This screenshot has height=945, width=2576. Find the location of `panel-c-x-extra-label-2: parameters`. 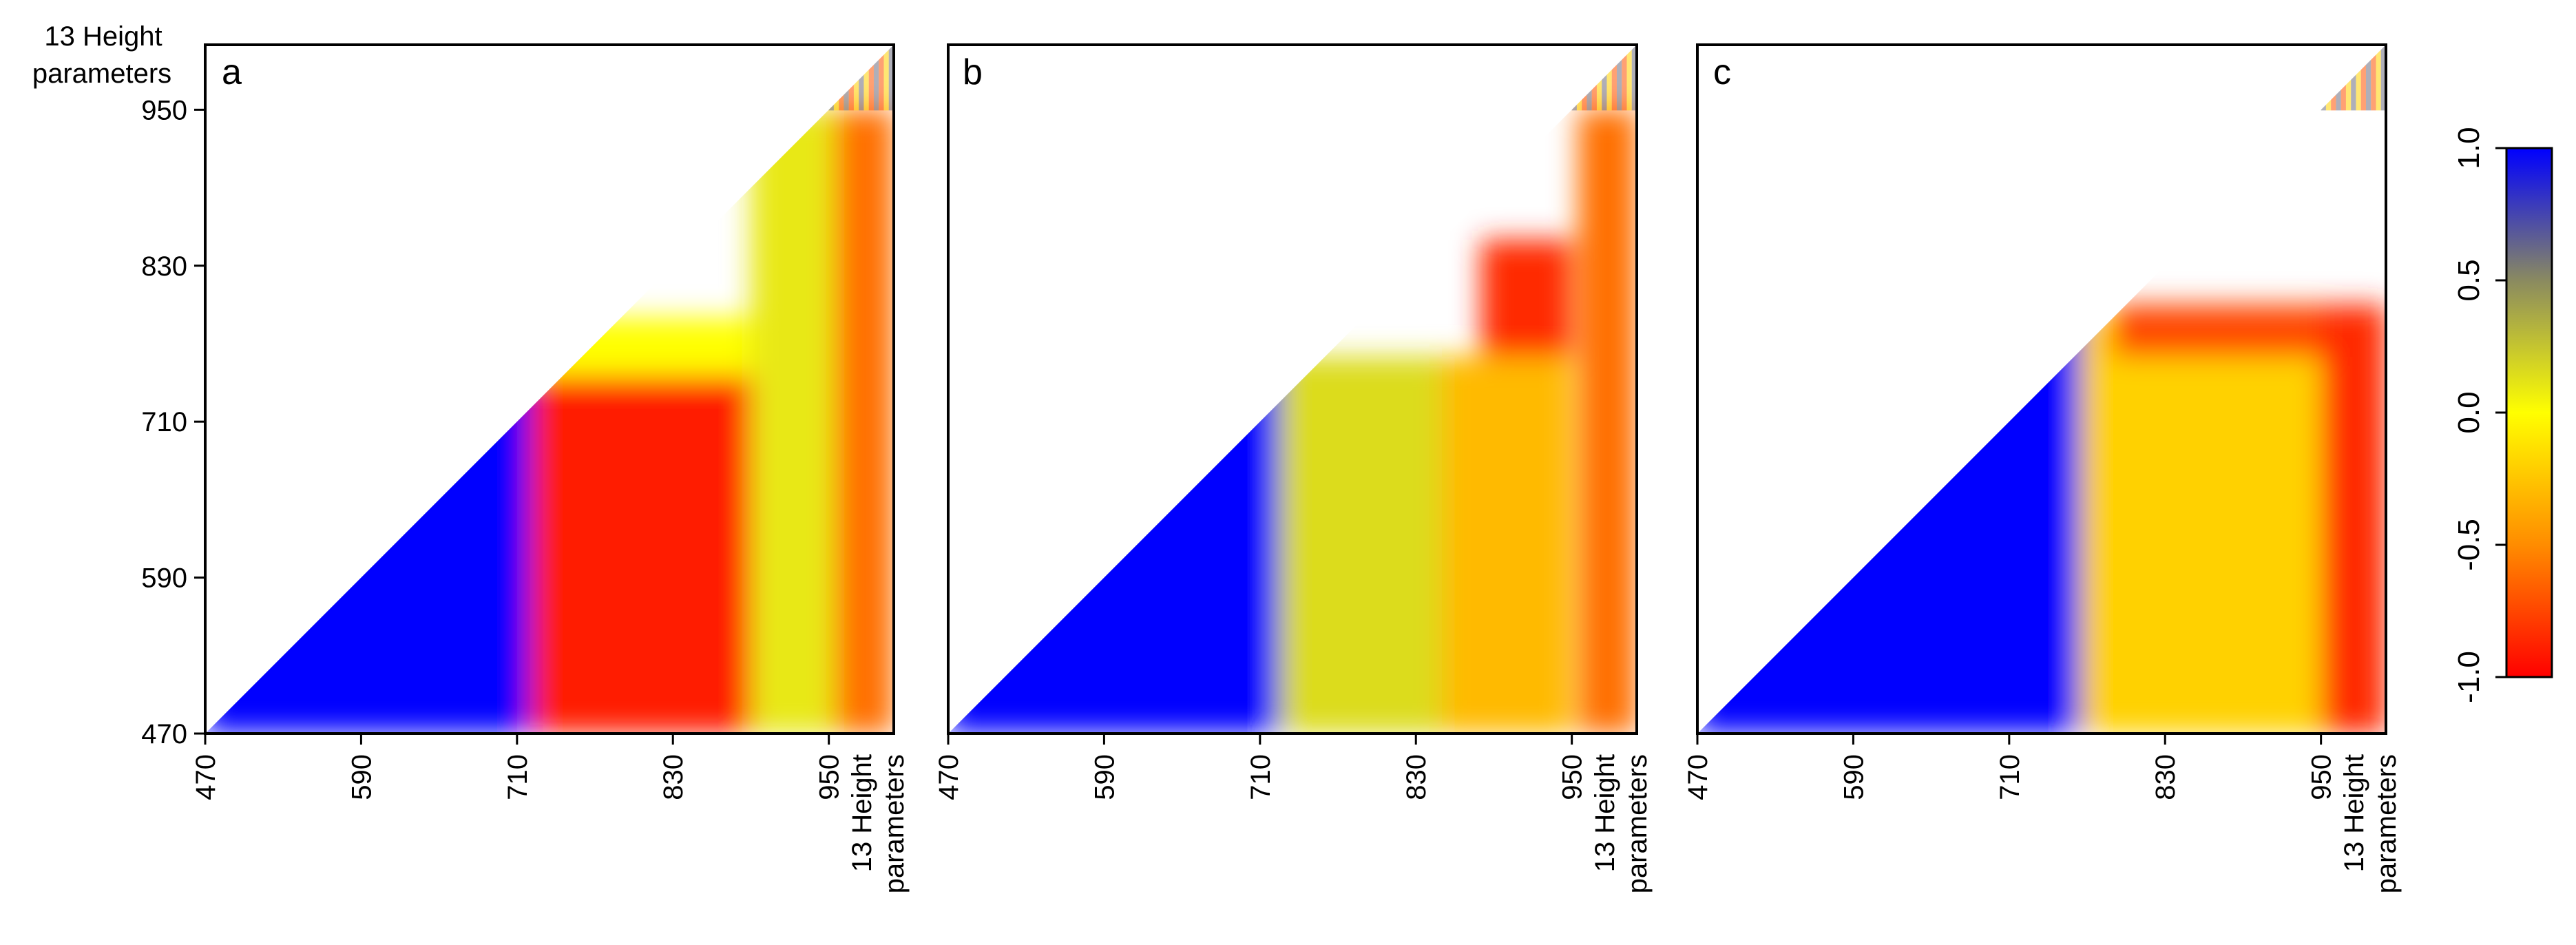

panel-c-x-extra-label-2: parameters is located at coordinates (2386, 824).